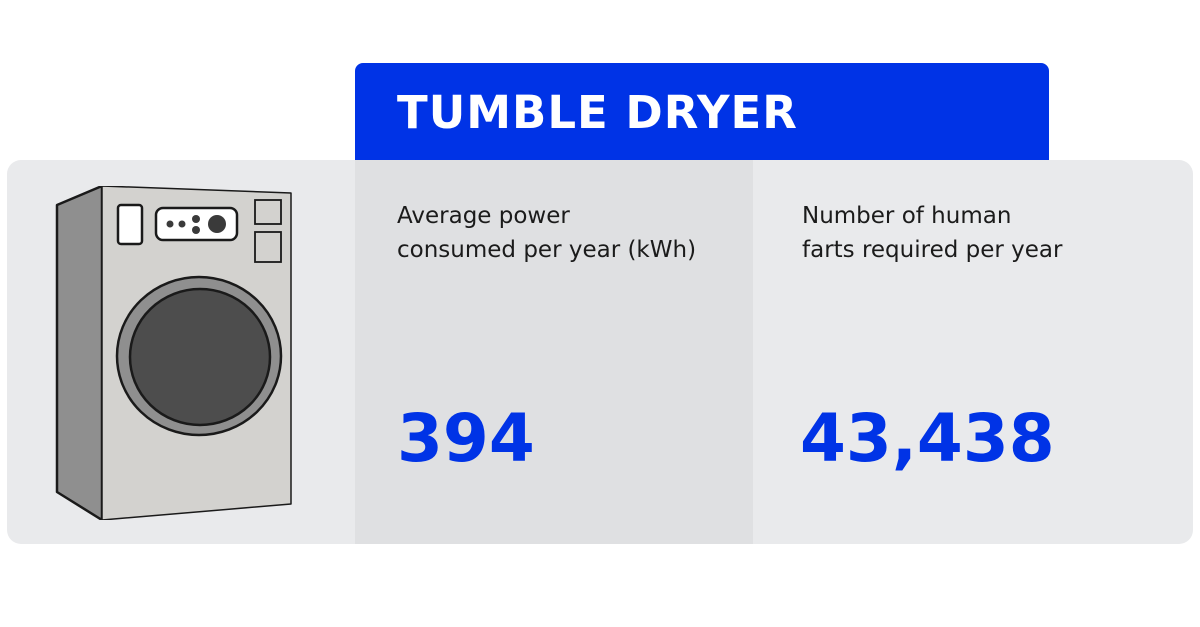  I want to click on title-tab: TUMBLE DRYER, so click(702, 111).